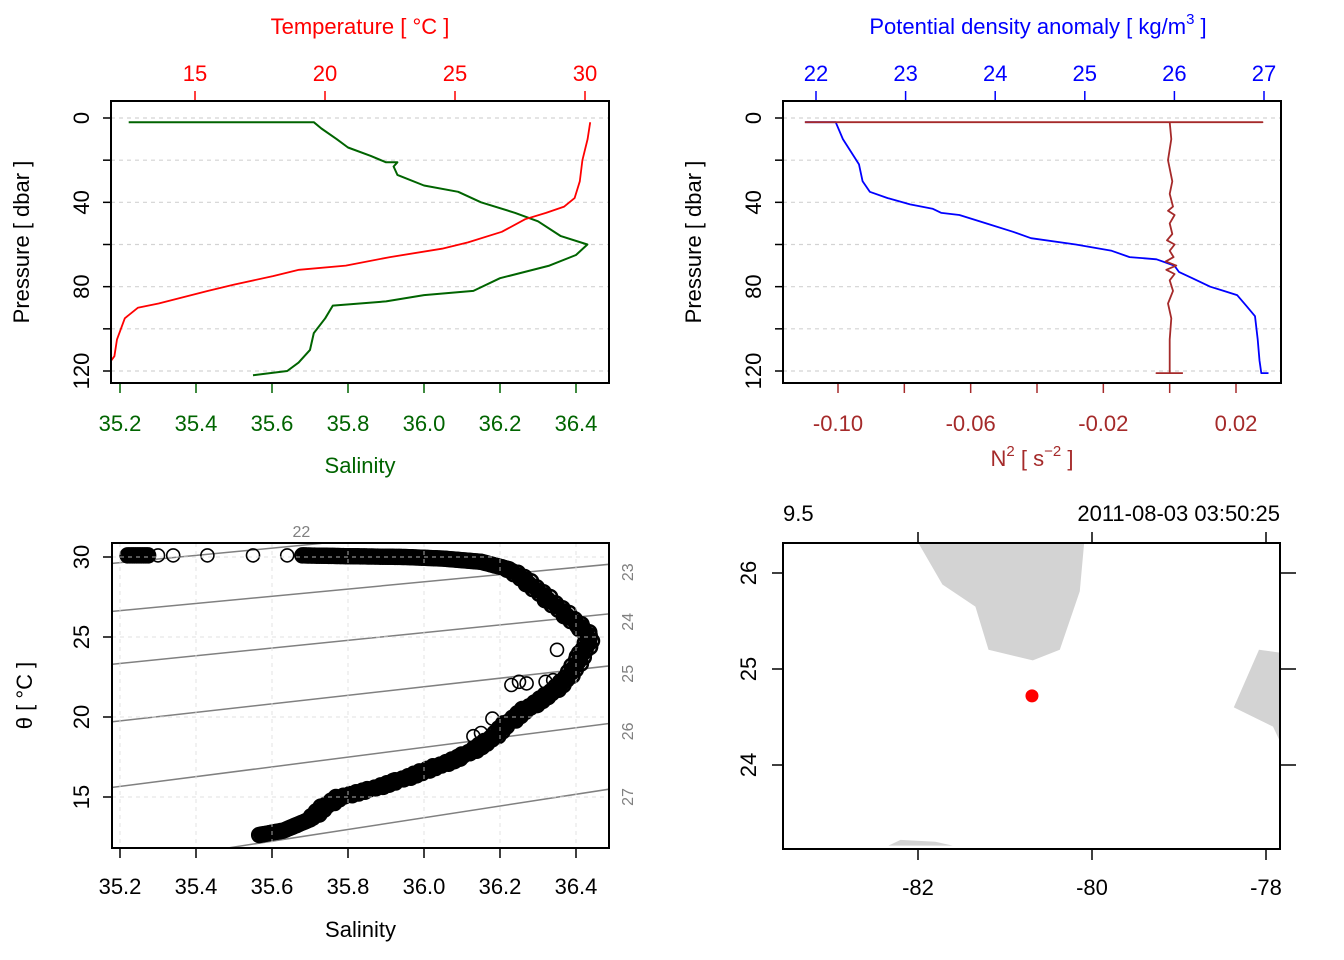  Describe the element at coordinates (816, 73) in the screenshot. I see `density-tick-label: 22` at that location.